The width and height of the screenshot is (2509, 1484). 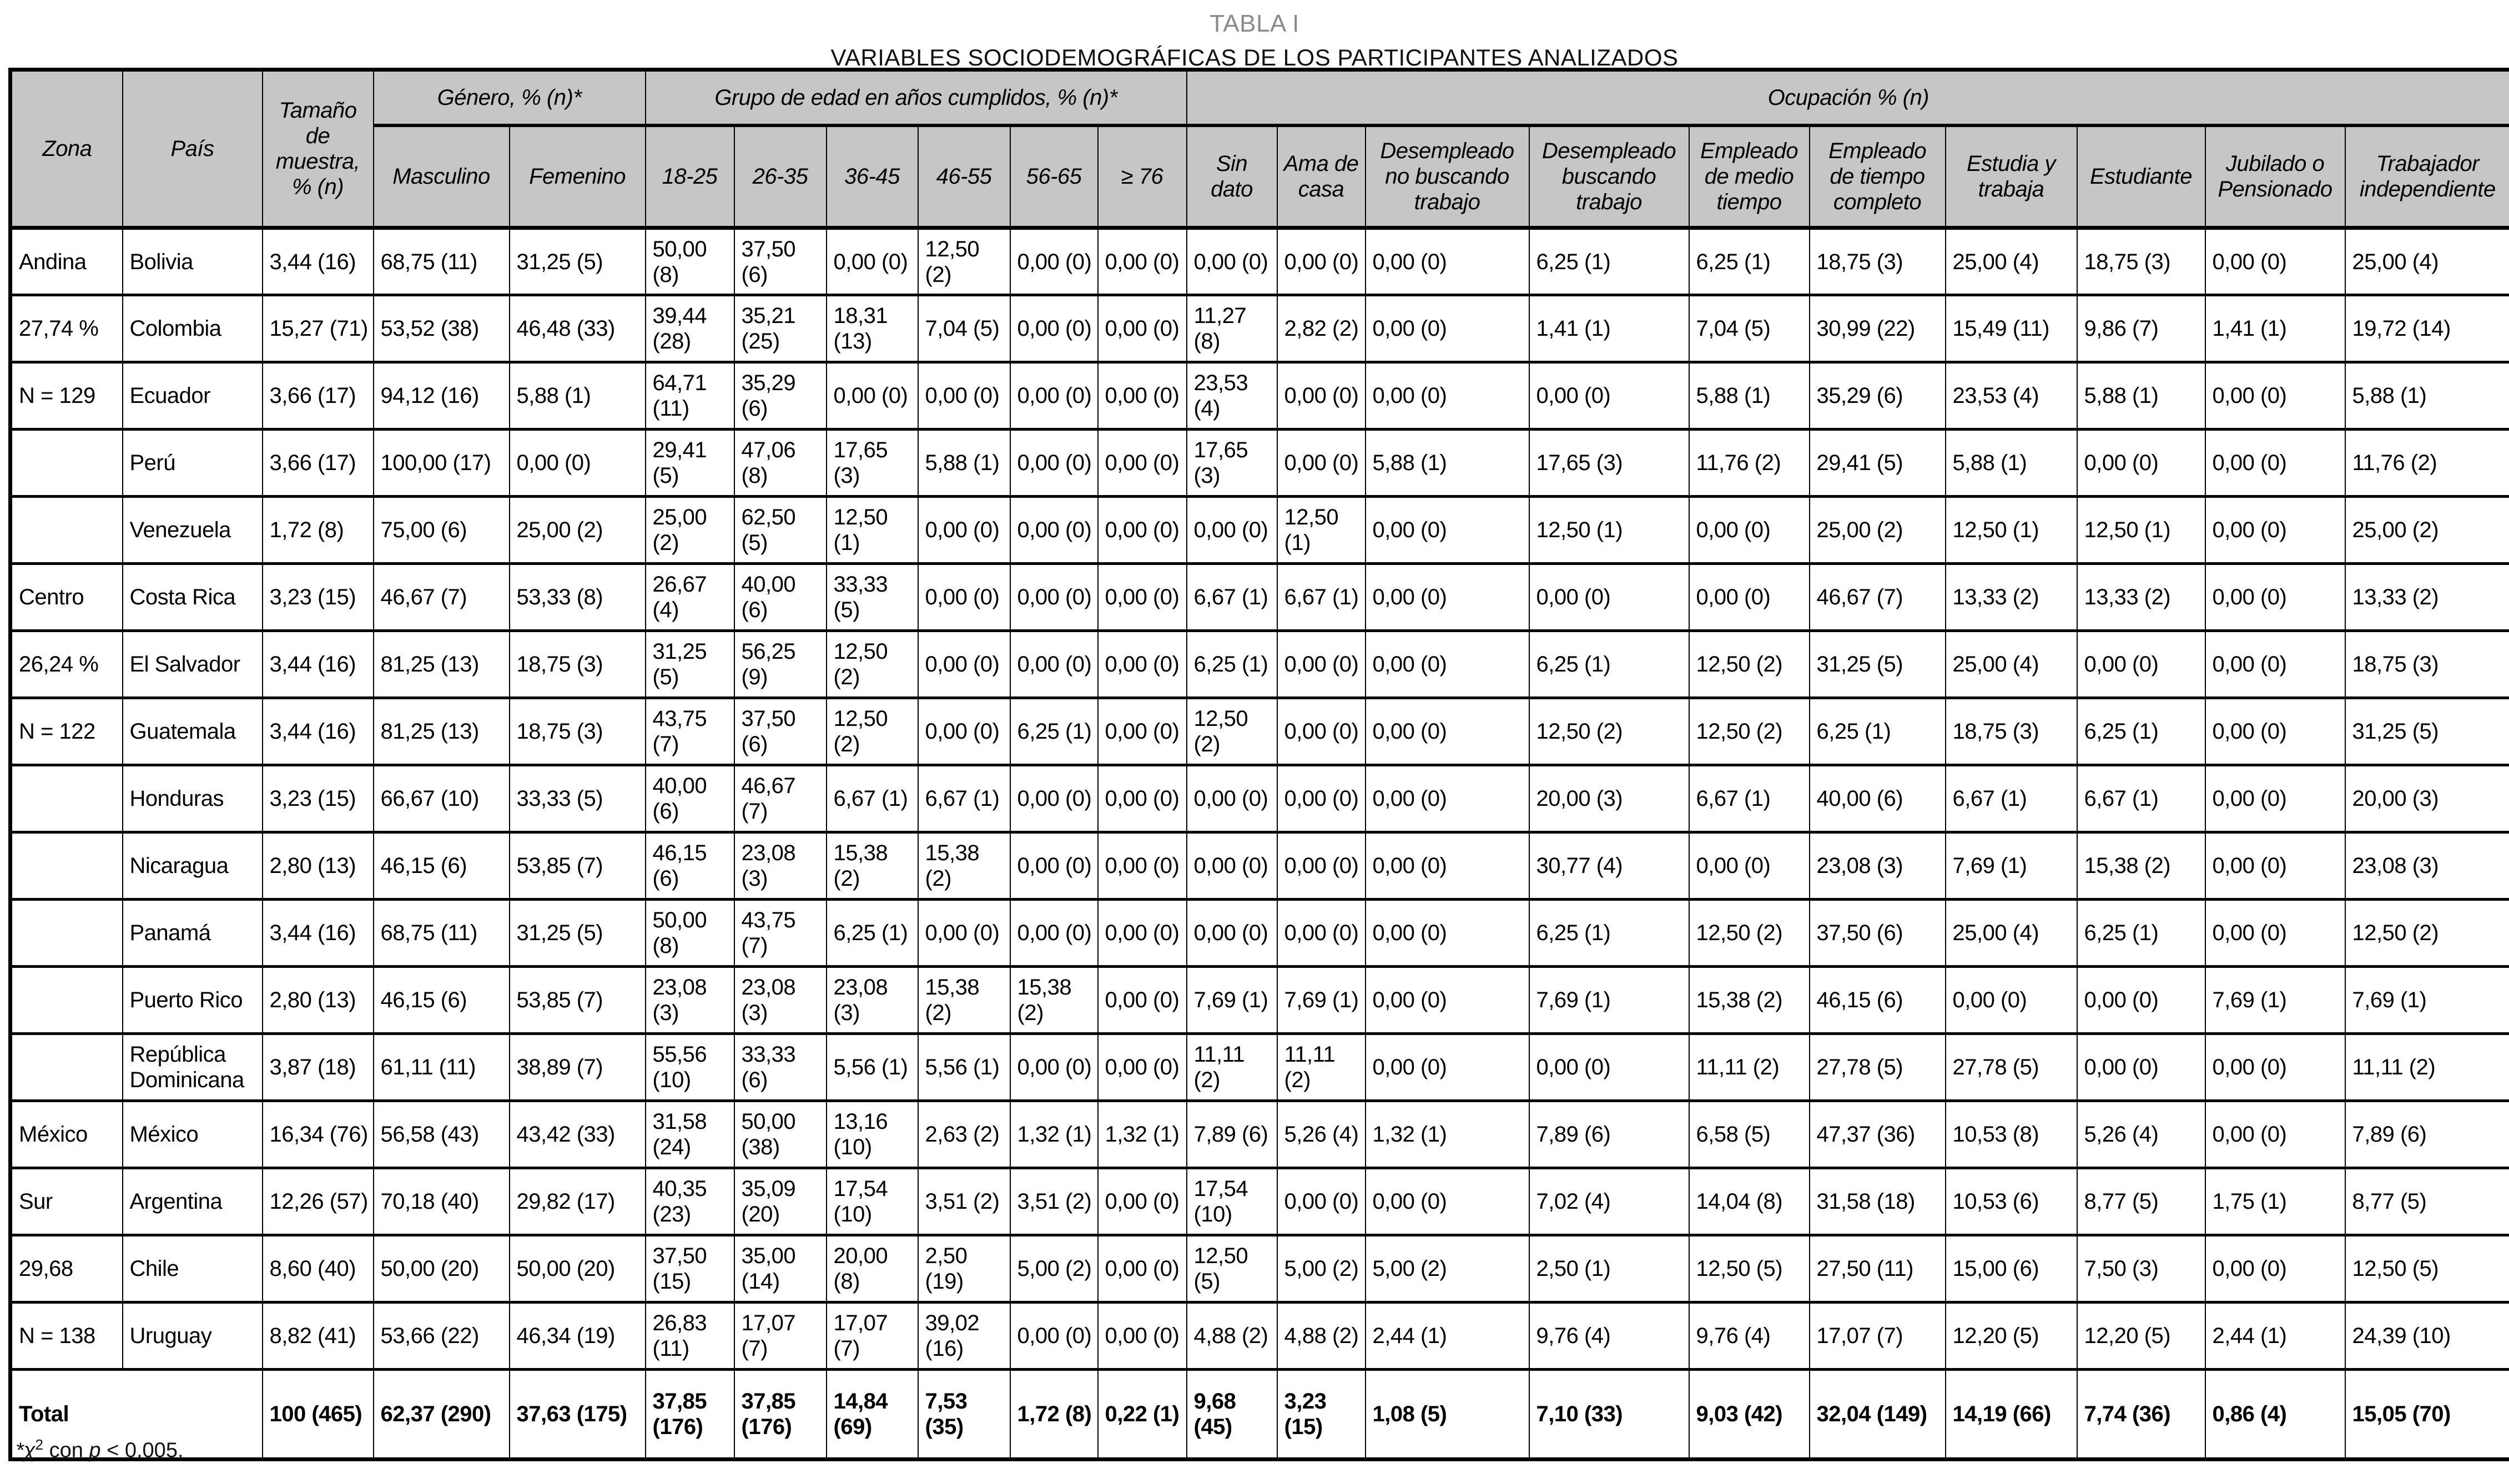 What do you see at coordinates (2426, 329) in the screenshot?
I see `cell-trabajador-independiente: 19,72 (14)` at bounding box center [2426, 329].